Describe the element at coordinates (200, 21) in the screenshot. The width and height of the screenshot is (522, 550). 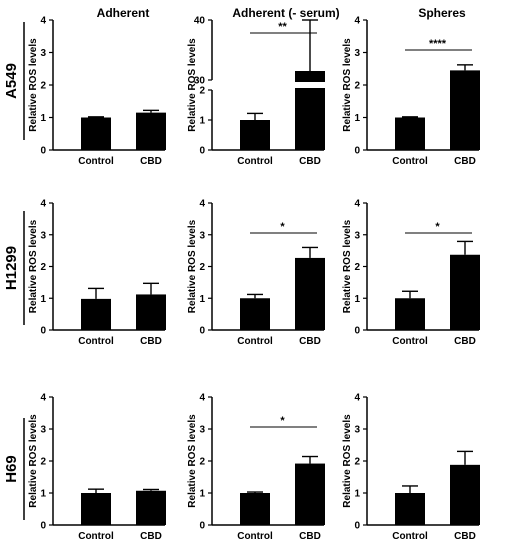
I see `y-tick-label: 40` at that location.